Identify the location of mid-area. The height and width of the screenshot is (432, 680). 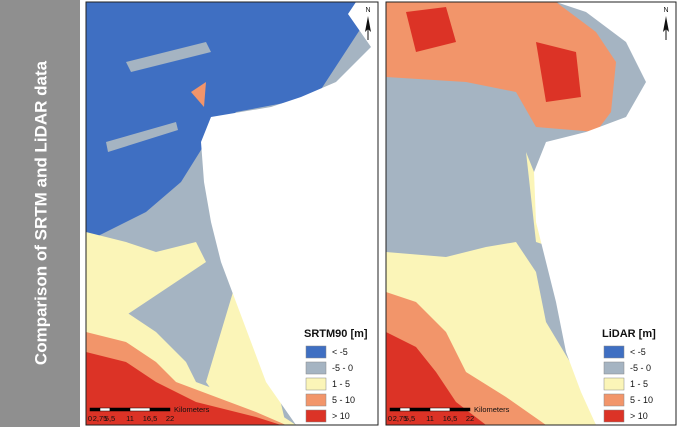
(186, 328).